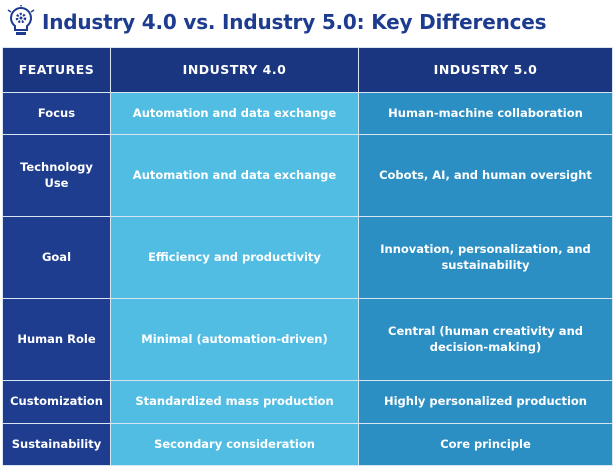 This screenshot has height=468, width=616. I want to click on feature-cell: Goal, so click(56, 258).